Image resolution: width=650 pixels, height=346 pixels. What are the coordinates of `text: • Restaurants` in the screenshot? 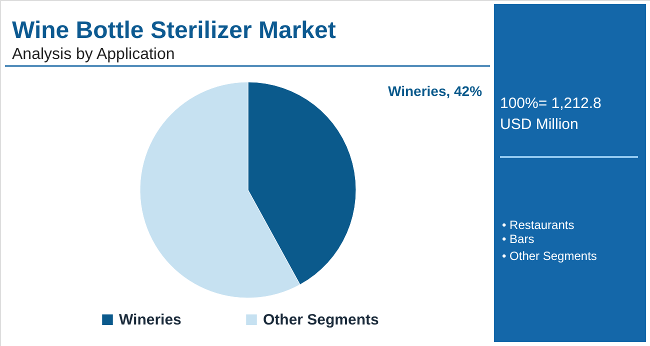 It's located at (538, 225).